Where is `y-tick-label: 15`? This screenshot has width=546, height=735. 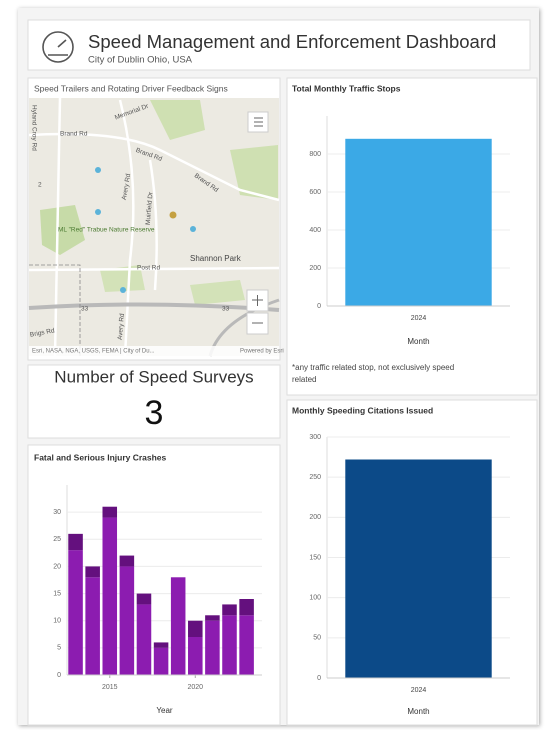
y-tick-label: 15 is located at coordinates (57, 593).